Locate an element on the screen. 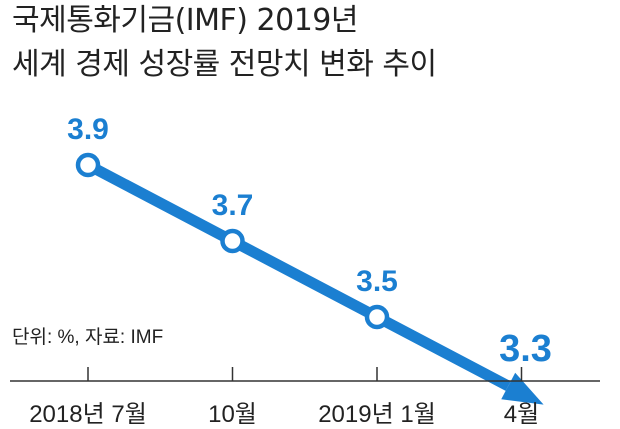  chart-title-line-2: 세계 경제 성장률 전망치 변화 추이 is located at coordinates (224, 64).